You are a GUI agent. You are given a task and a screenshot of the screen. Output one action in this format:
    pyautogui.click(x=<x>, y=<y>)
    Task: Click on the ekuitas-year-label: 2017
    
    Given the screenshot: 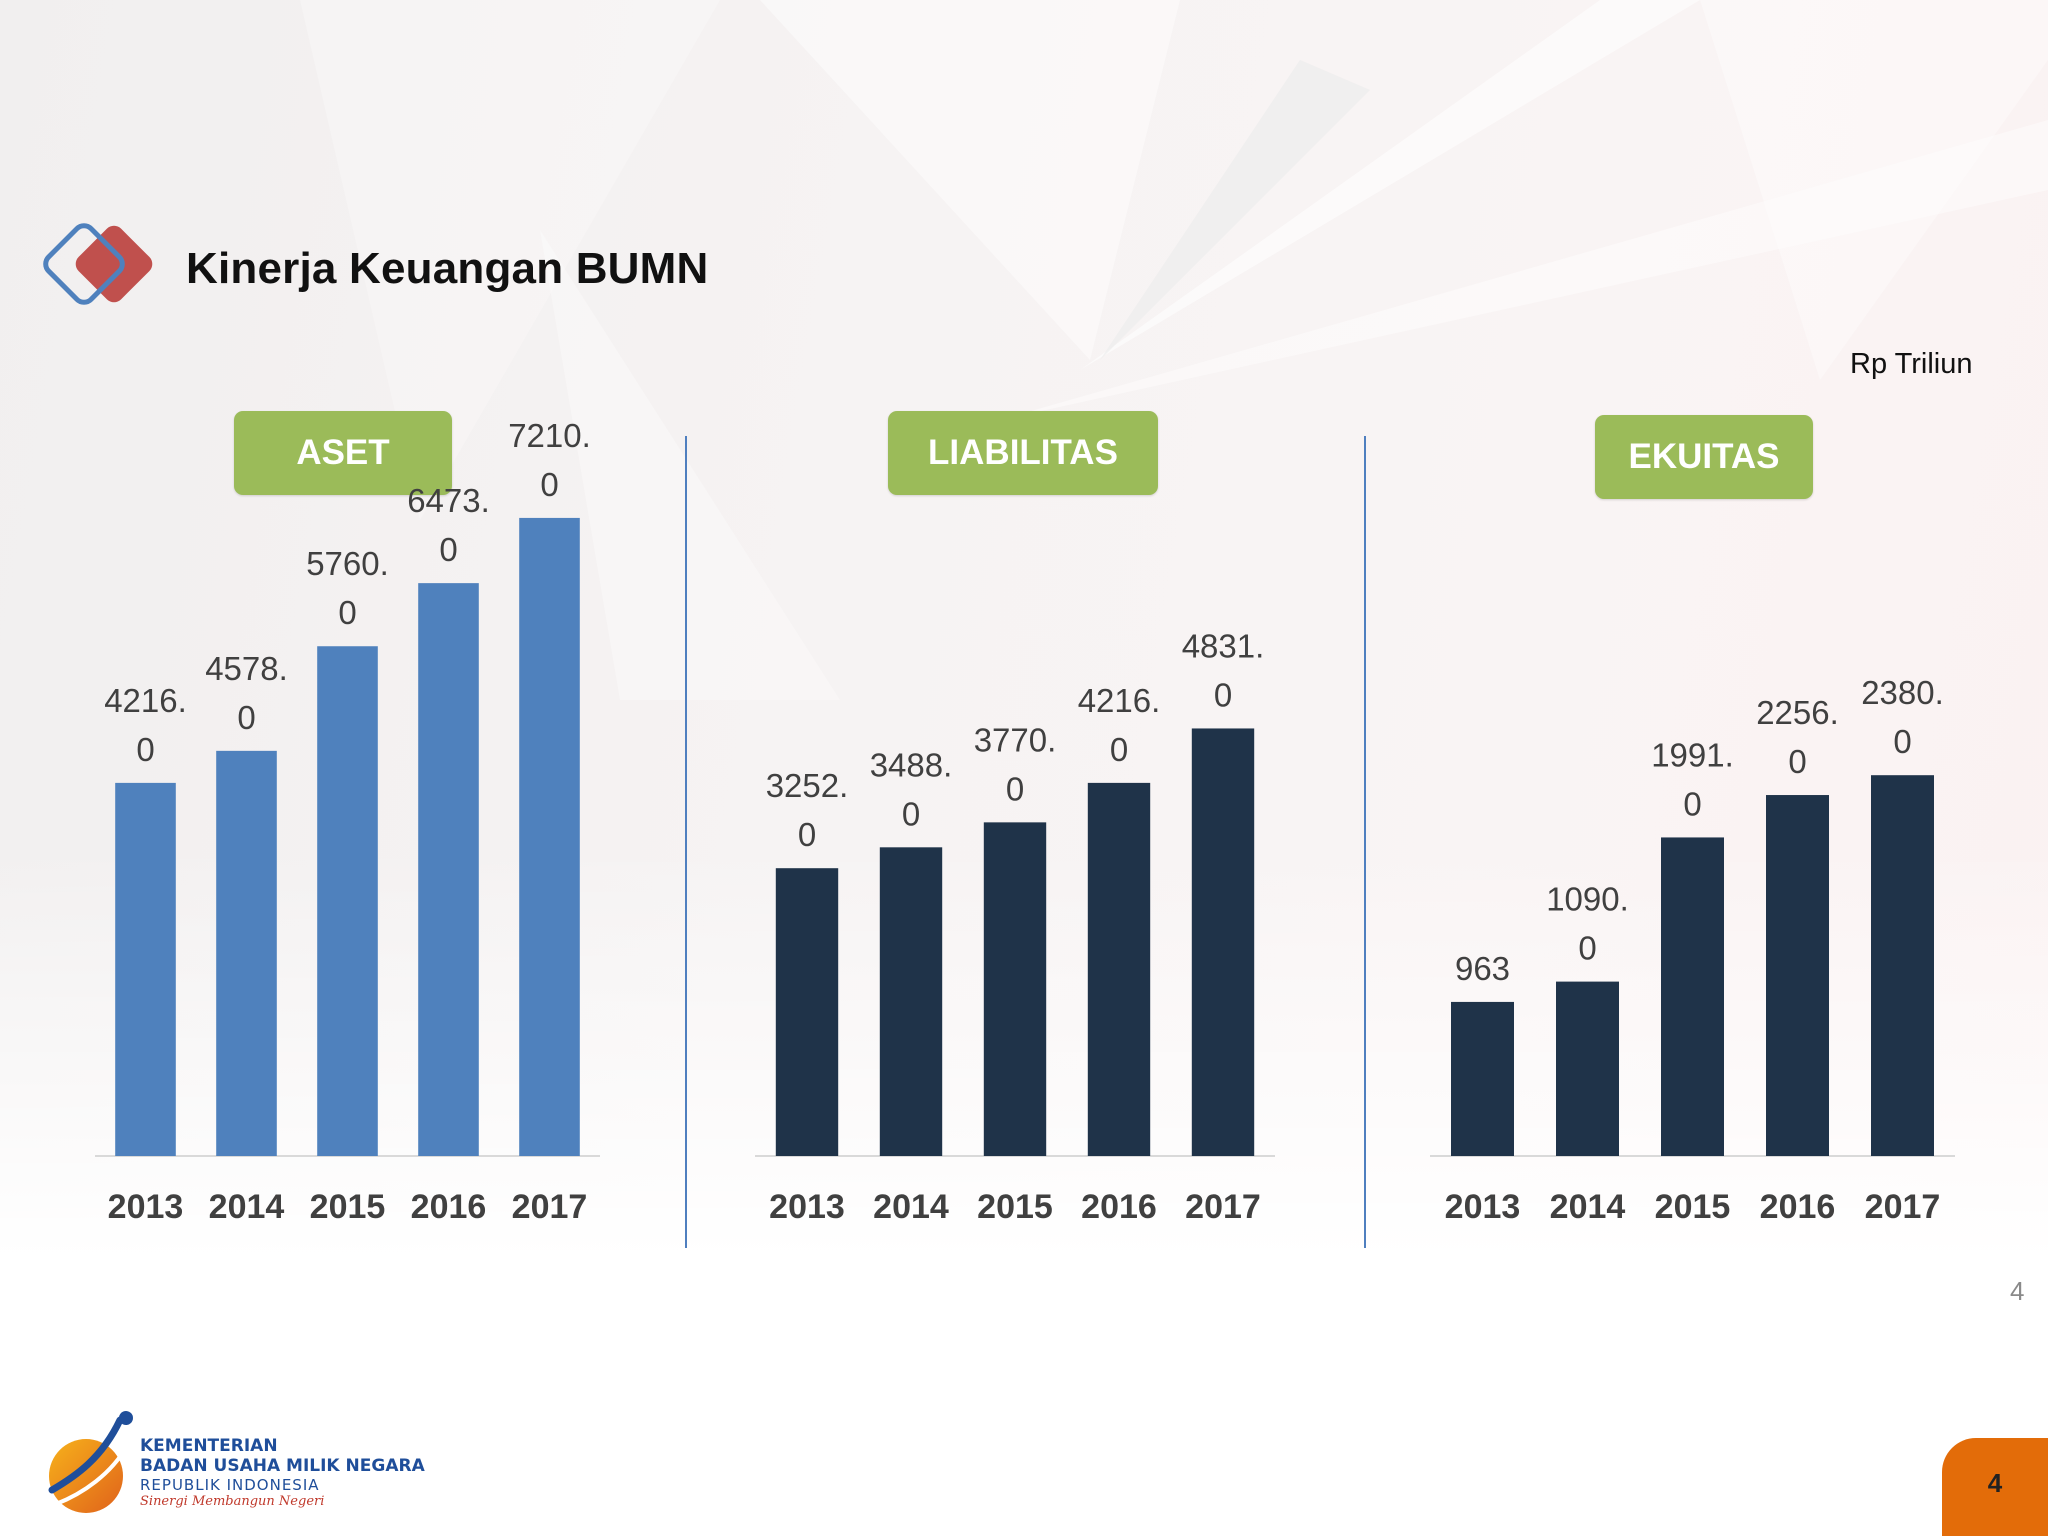 What is the action you would take?
    pyautogui.click(x=1903, y=1207)
    